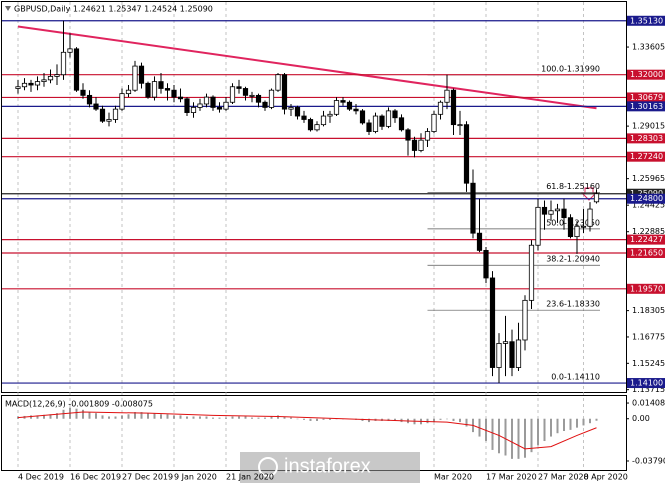 The height and width of the screenshot is (483, 665). I want to click on watermark: instaforex, so click(327, 466).